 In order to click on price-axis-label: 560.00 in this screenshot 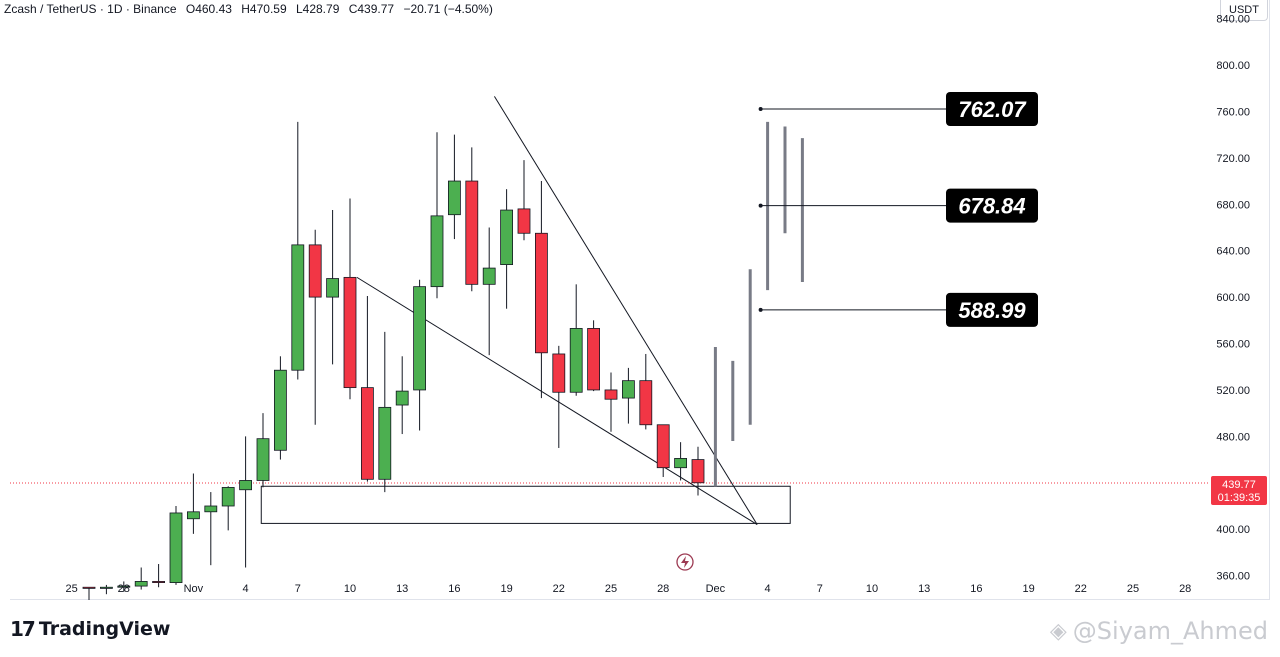, I will do `click(1233, 345)`.